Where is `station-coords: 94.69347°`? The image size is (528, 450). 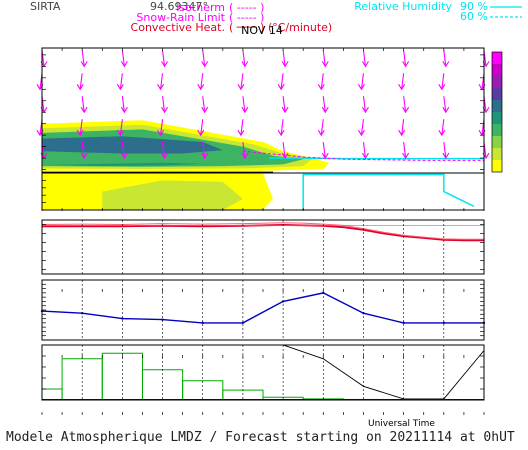 station-coords: 94.69347° is located at coordinates (179, 6).